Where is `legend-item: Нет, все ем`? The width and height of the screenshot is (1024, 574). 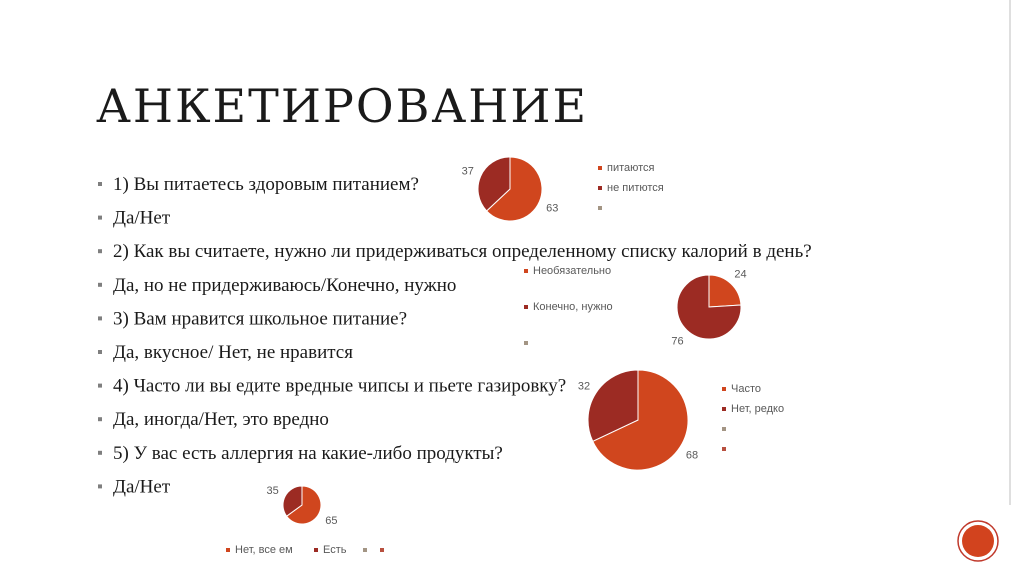
legend-item: Нет, все ем is located at coordinates (264, 550).